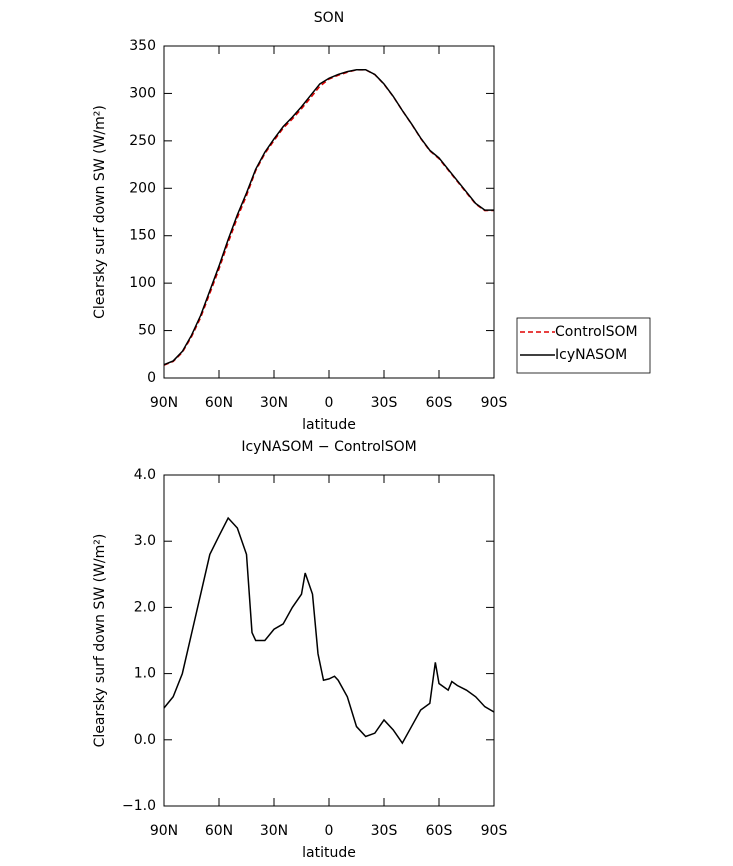  Describe the element at coordinates (145, 674) in the screenshot. I see `y-tick-label: 1.0` at that location.